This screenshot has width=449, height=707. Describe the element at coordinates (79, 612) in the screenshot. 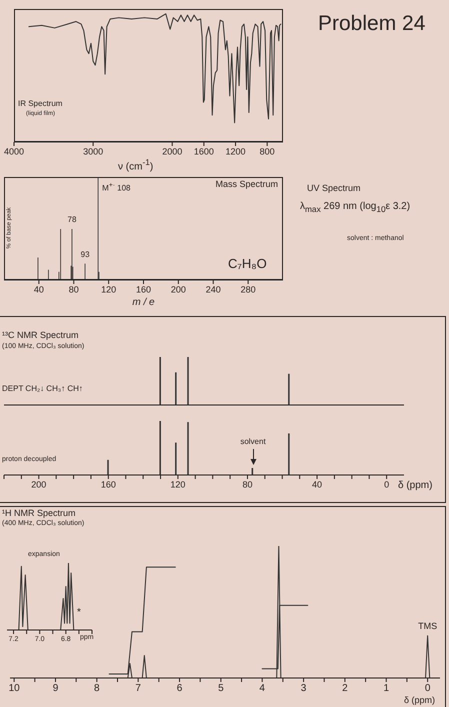

I see `annotation: *` at that location.